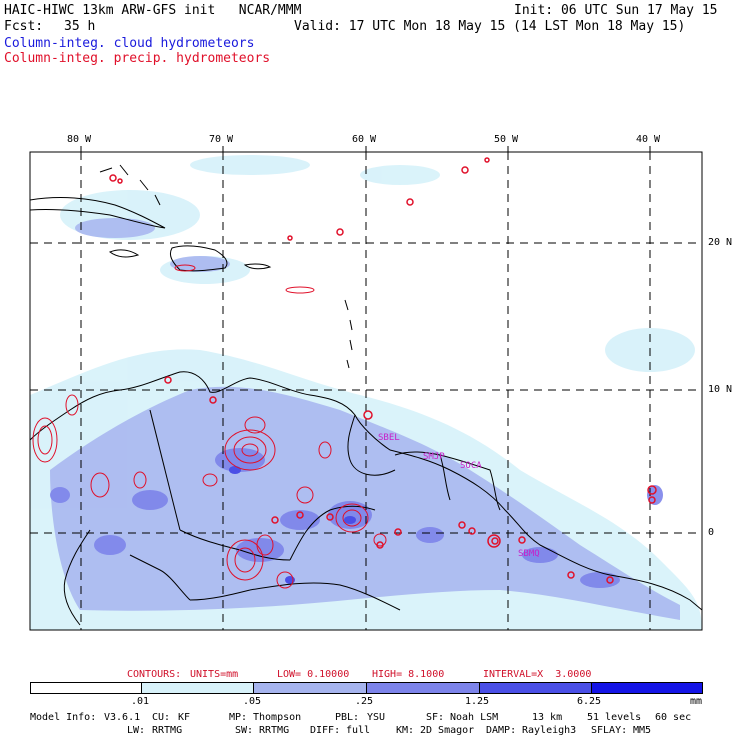 The width and height of the screenshot is (740, 740). Describe the element at coordinates (24, 26) in the screenshot. I see `forecast-label: Fcst:` at that location.